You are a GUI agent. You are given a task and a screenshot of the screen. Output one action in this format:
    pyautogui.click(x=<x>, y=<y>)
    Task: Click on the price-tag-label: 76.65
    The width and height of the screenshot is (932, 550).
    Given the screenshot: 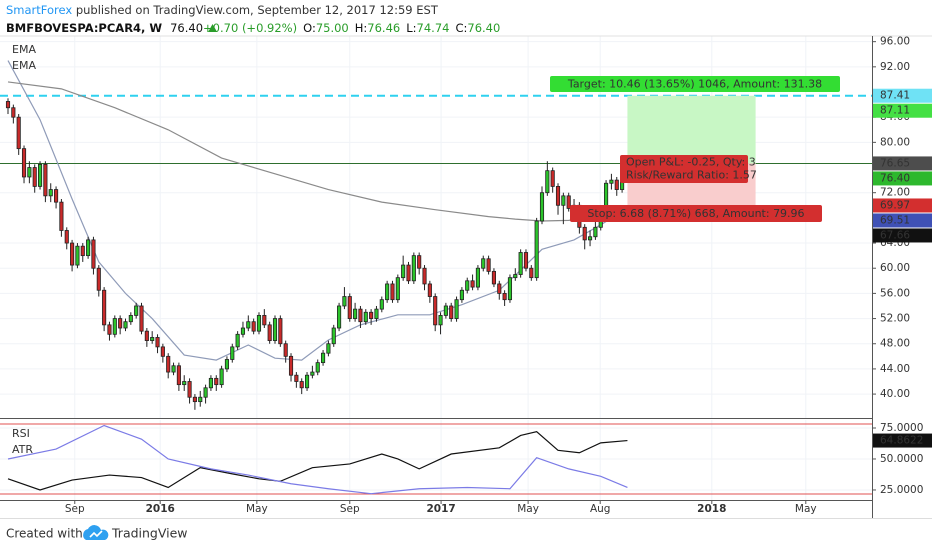 What is the action you would take?
    pyautogui.click(x=895, y=163)
    